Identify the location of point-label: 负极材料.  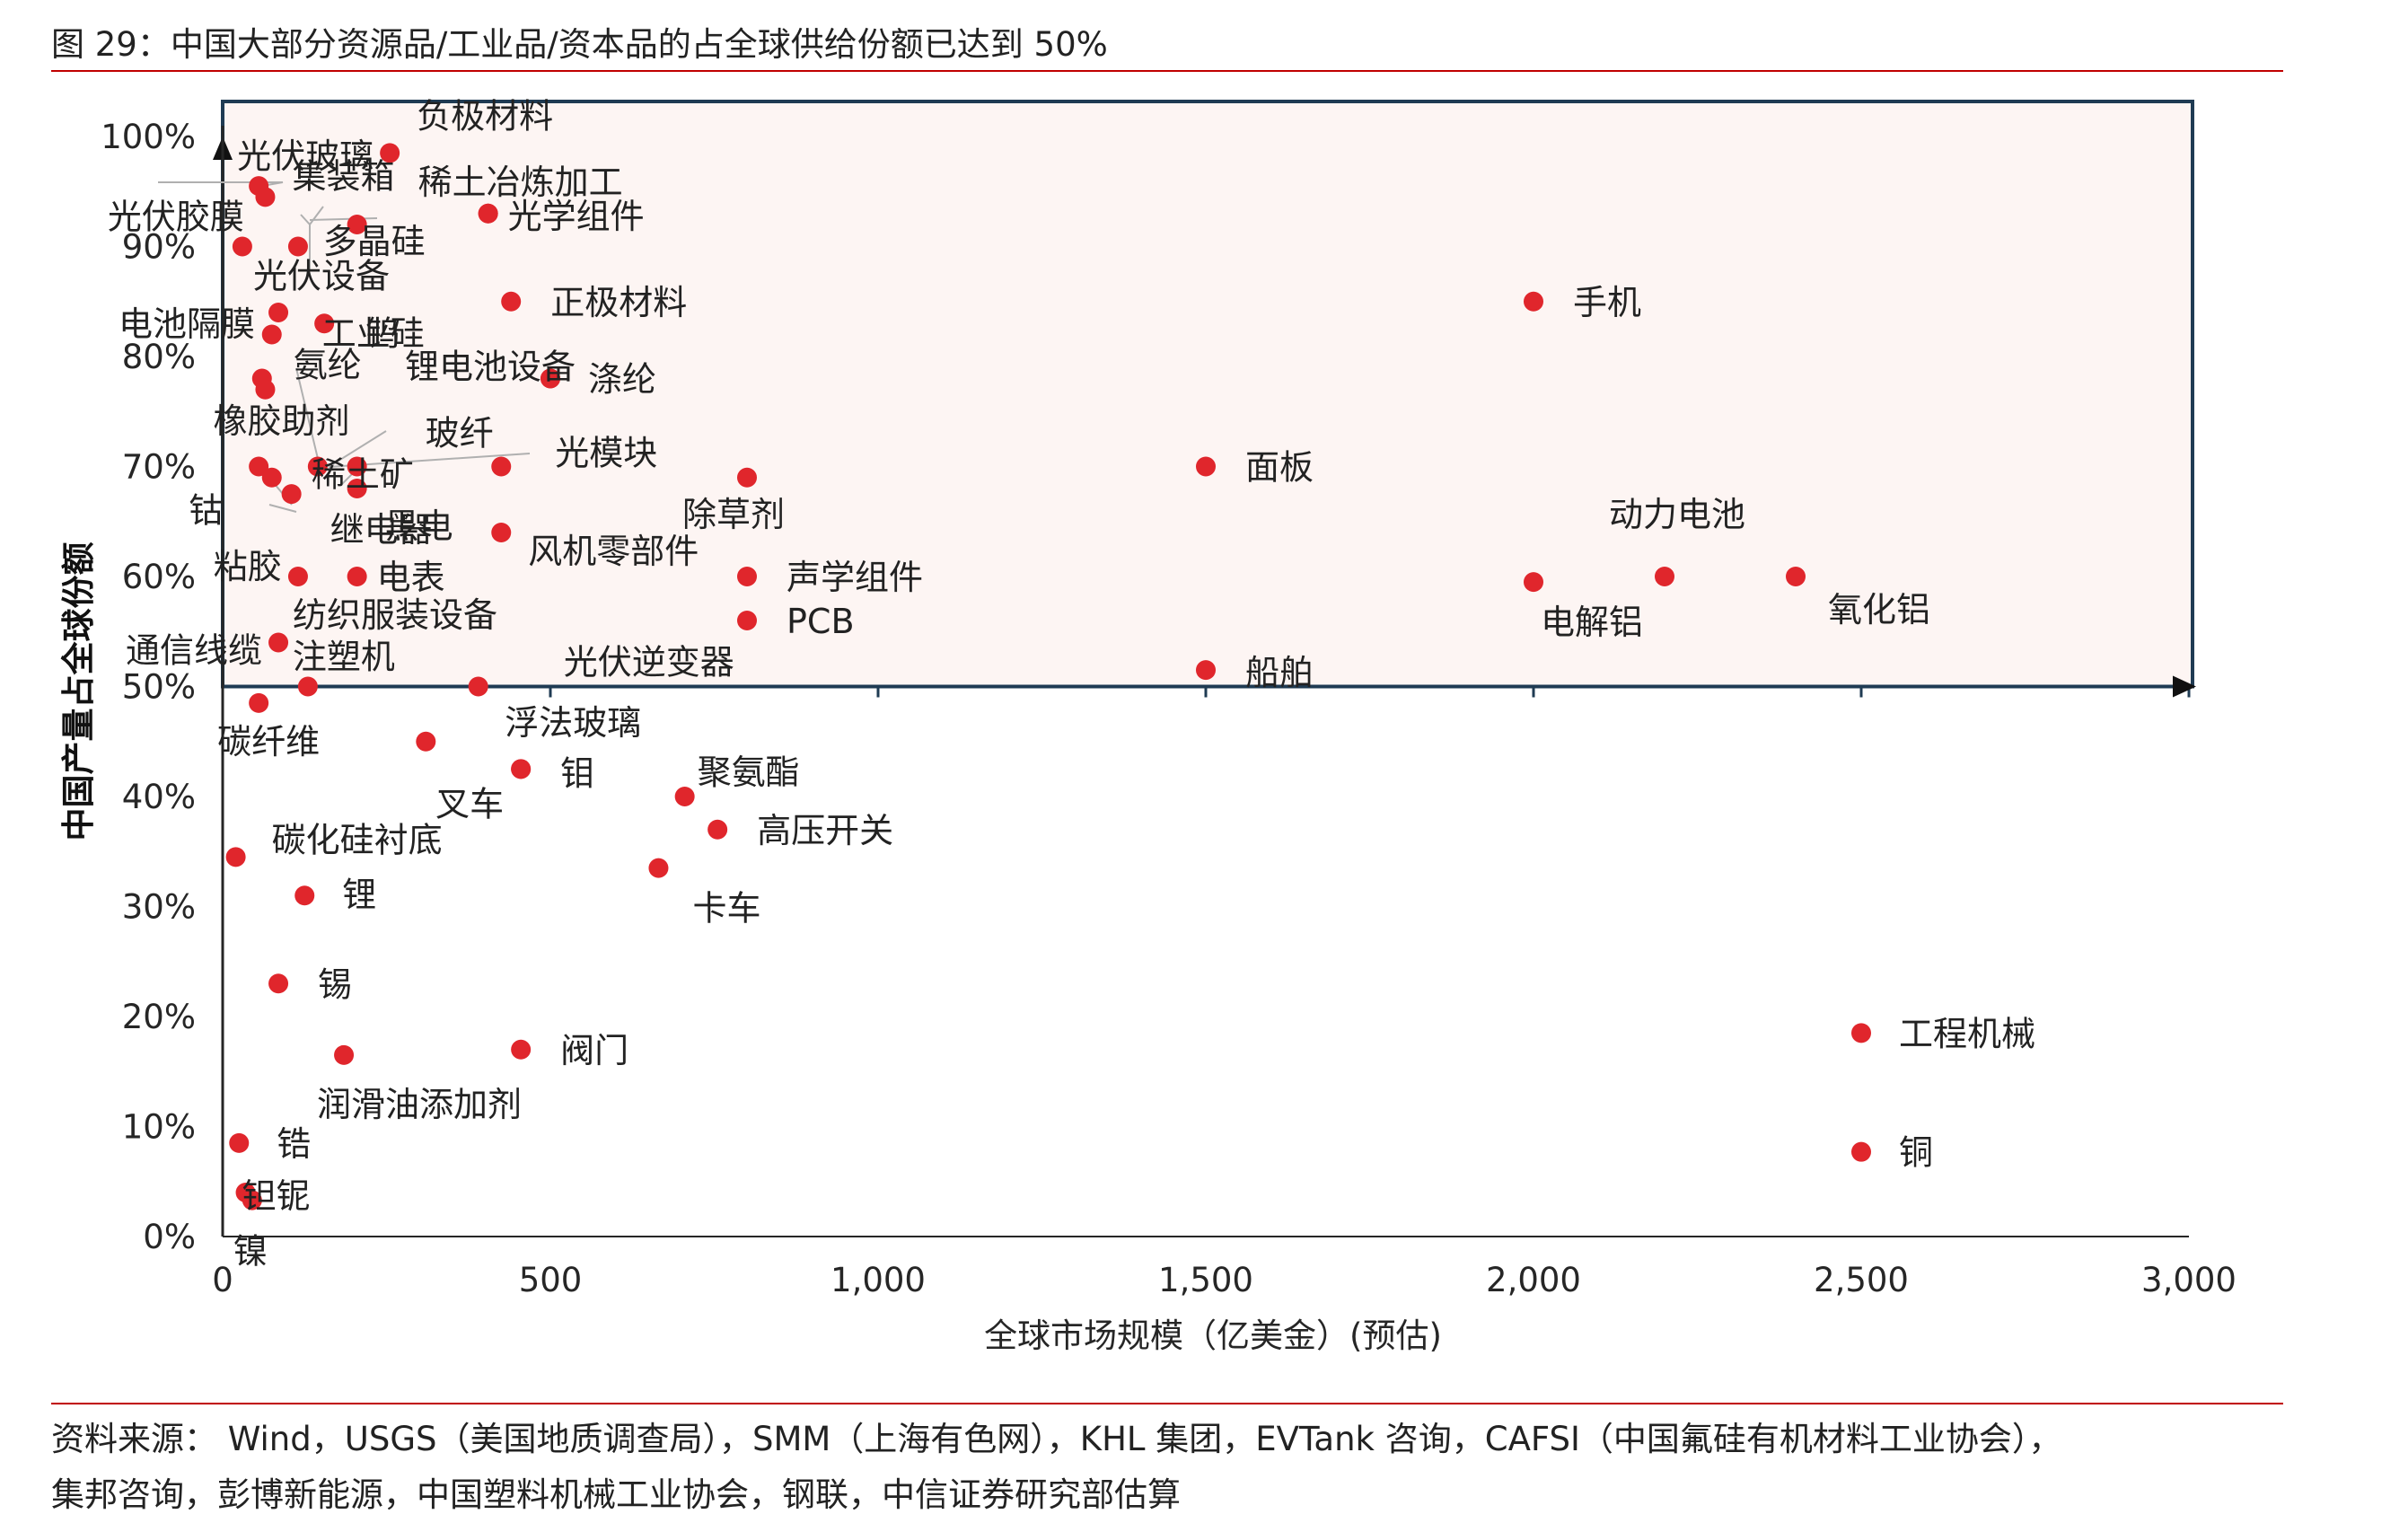
(485, 116).